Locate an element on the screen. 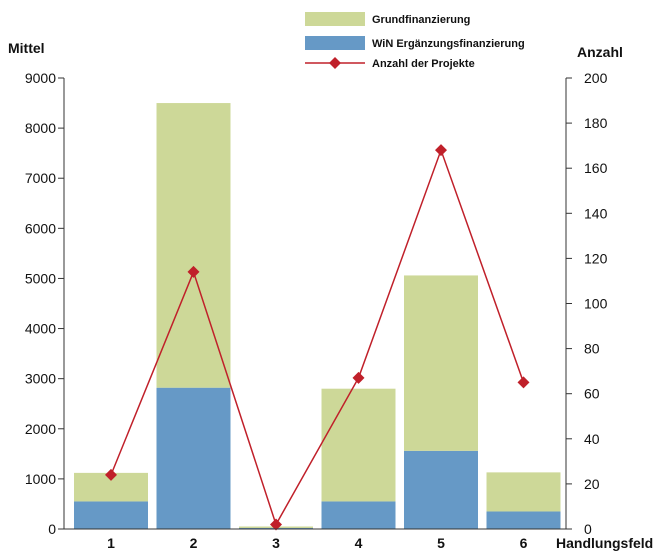 The width and height of the screenshot is (664, 552). legend-swatch-marker-anzahl-der-projekte is located at coordinates (335, 63).